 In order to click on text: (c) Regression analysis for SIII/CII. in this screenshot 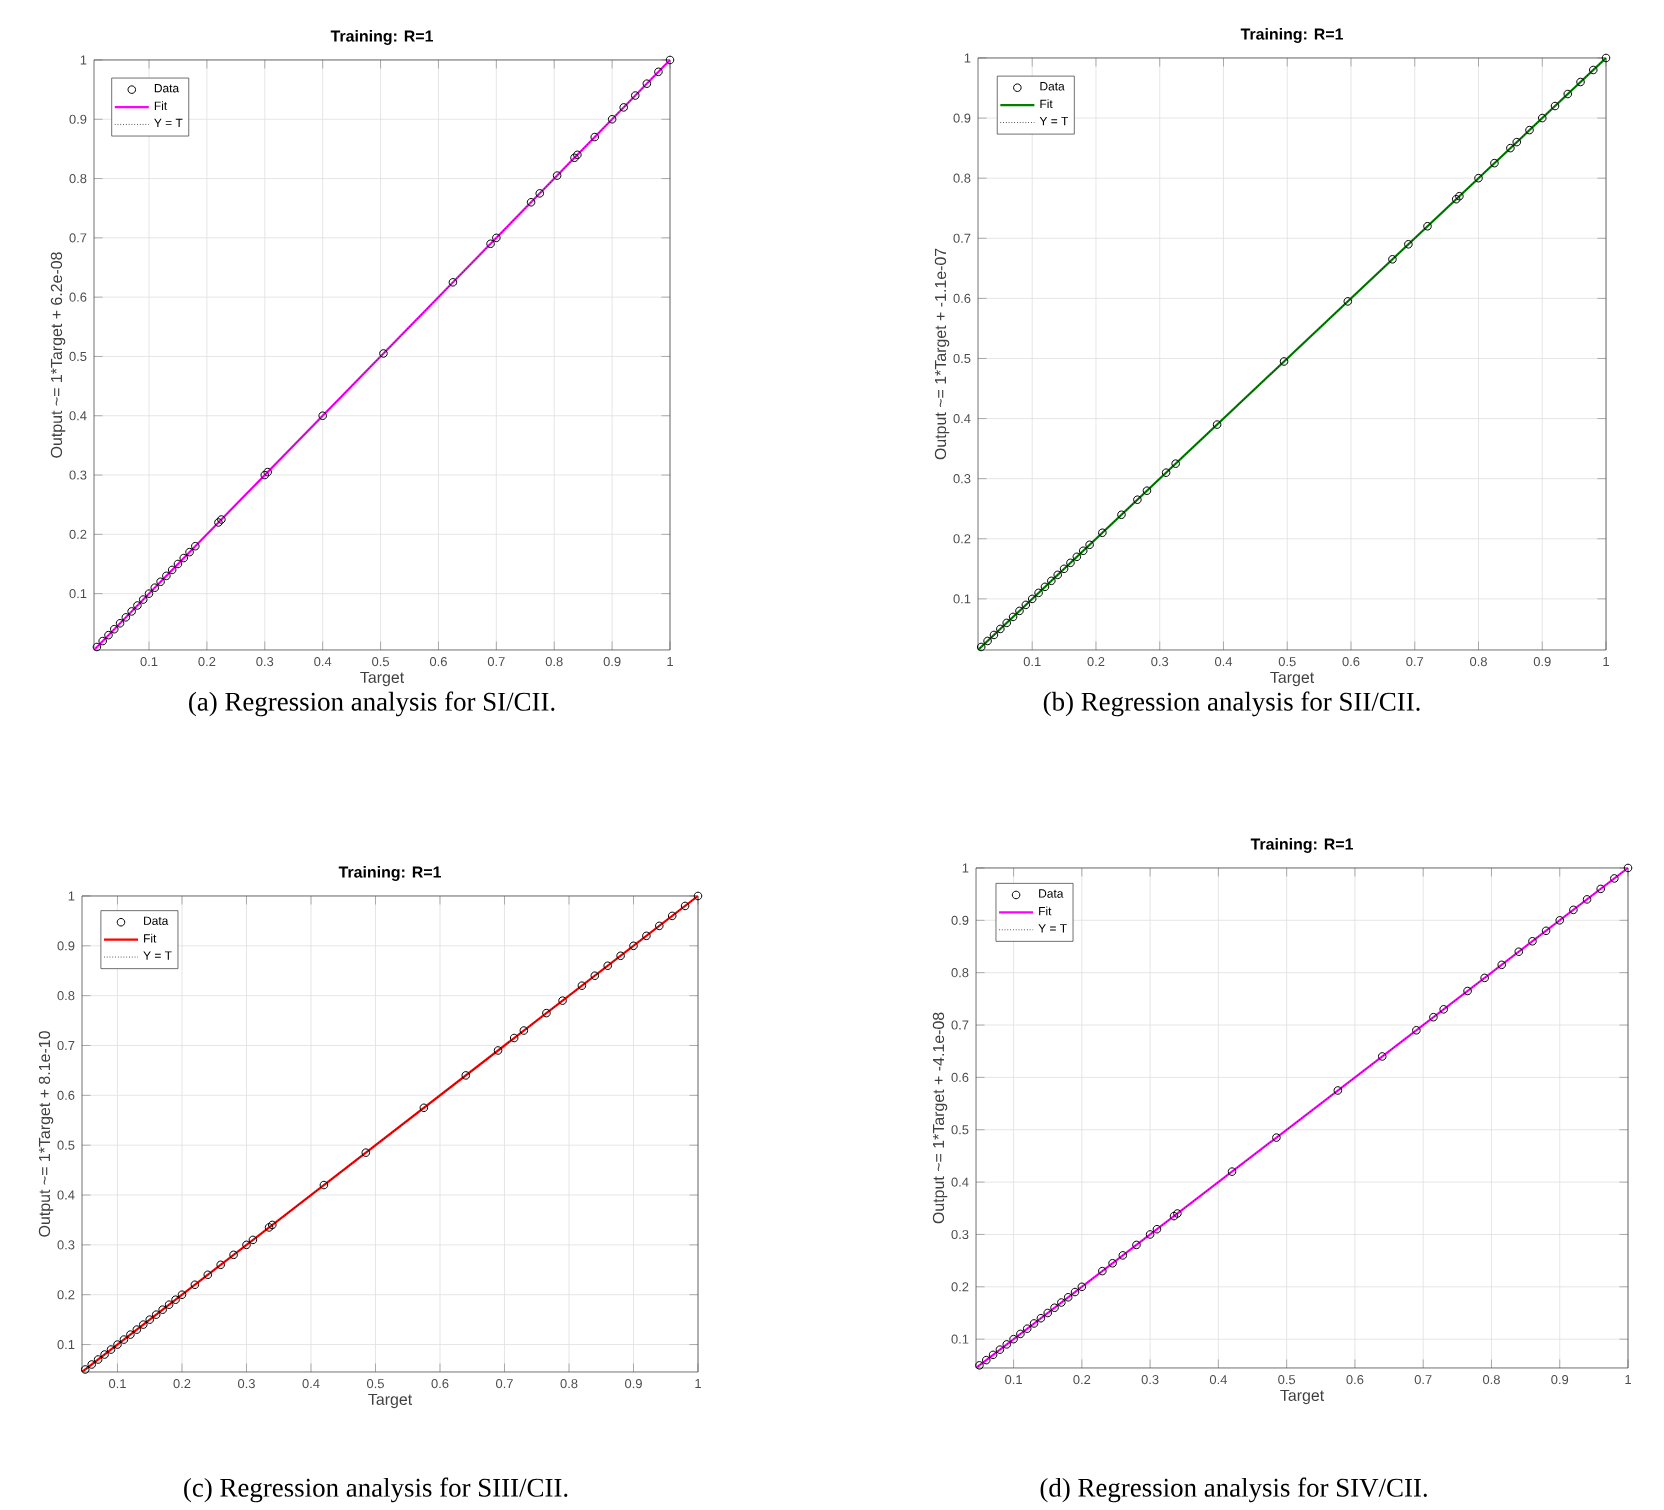, I will do `click(376, 1490)`.